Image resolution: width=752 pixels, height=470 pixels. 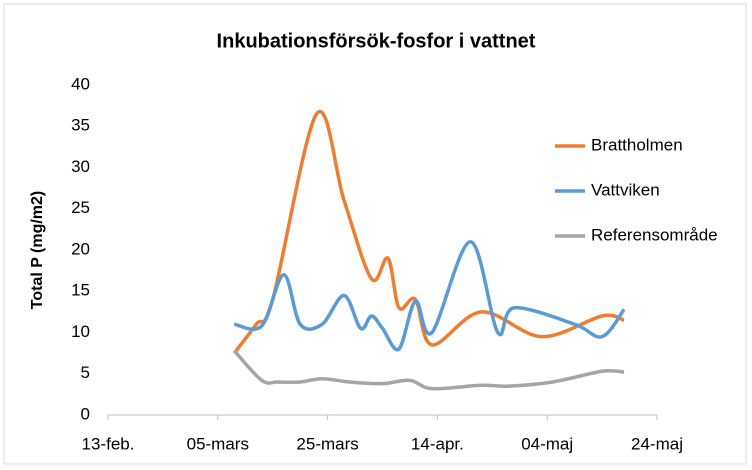 What do you see at coordinates (80, 166) in the screenshot?
I see `y-tick-label: 30` at bounding box center [80, 166].